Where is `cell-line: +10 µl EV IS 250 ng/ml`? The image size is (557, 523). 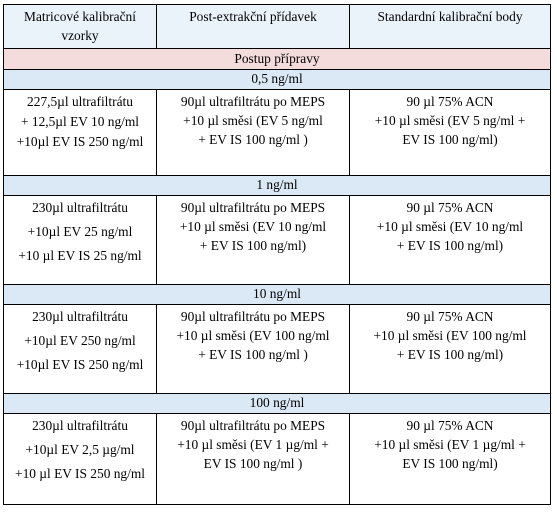
cell-line: +10 µl EV IS 250 ng/ml is located at coordinates (80, 473).